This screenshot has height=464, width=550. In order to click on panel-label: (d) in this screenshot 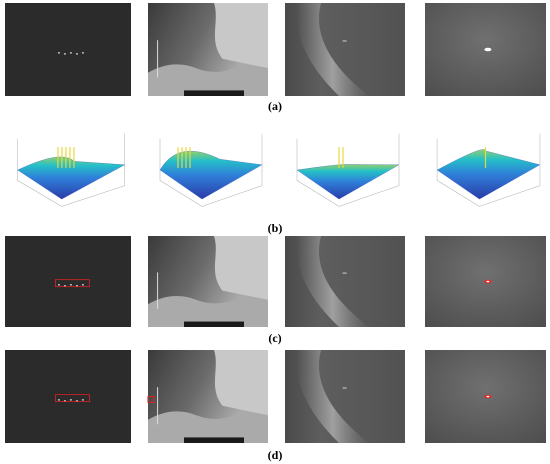, I will do `click(275, 455)`.